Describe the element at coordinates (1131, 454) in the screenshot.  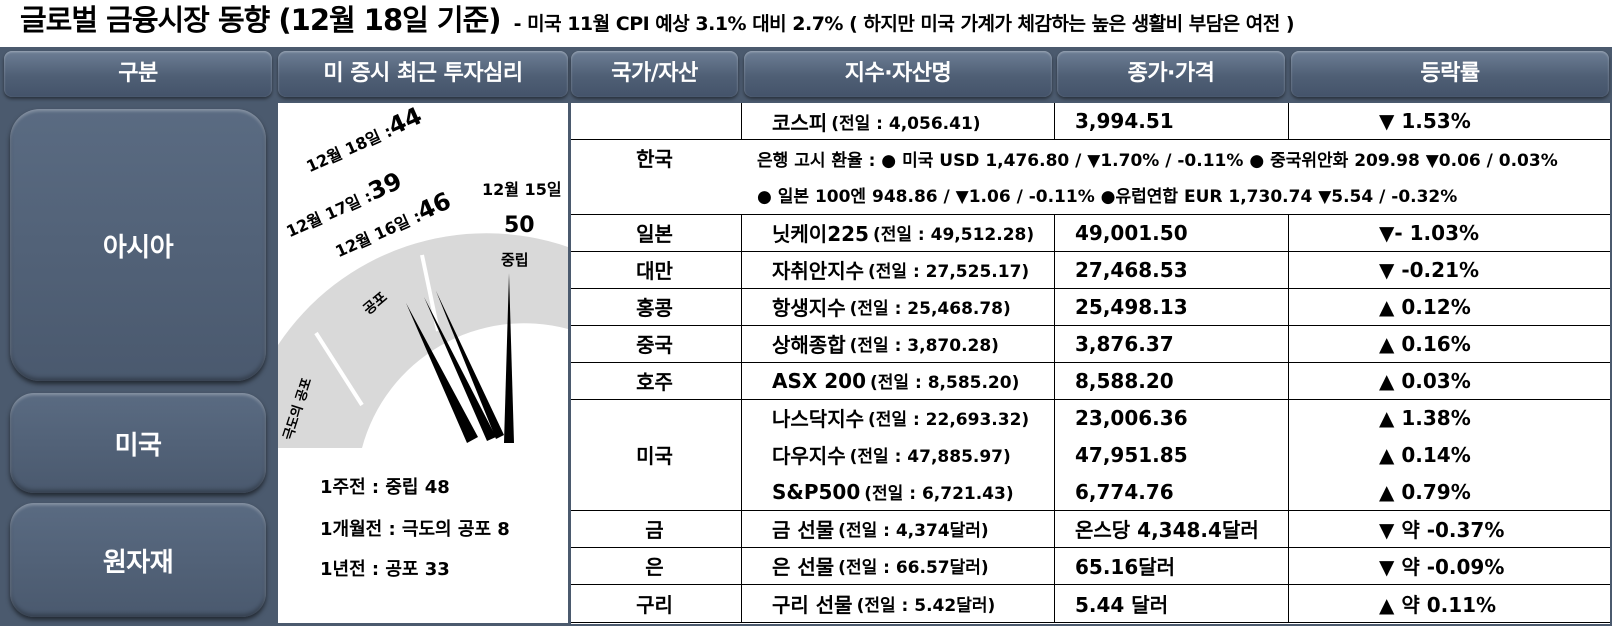
I see `close-value: 47,951.85` at that location.